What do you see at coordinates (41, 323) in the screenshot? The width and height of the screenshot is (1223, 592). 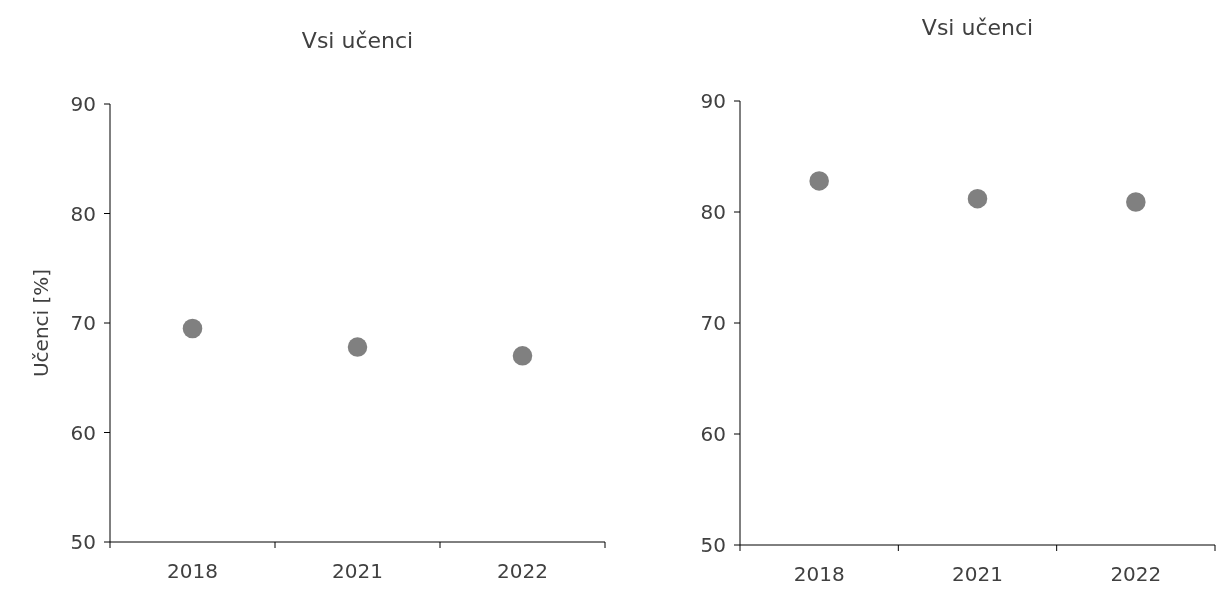 I see `y-axis-title: Učenci [%]` at bounding box center [41, 323].